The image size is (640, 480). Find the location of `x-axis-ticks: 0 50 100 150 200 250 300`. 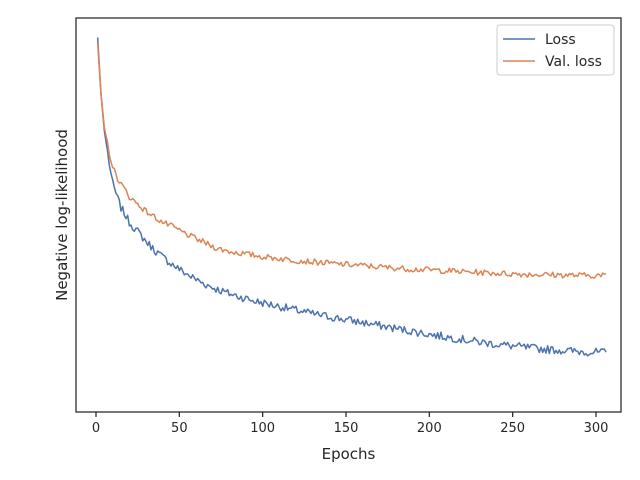

x-axis-ticks: 0 50 100 150 200 250 300 is located at coordinates (350, 424).